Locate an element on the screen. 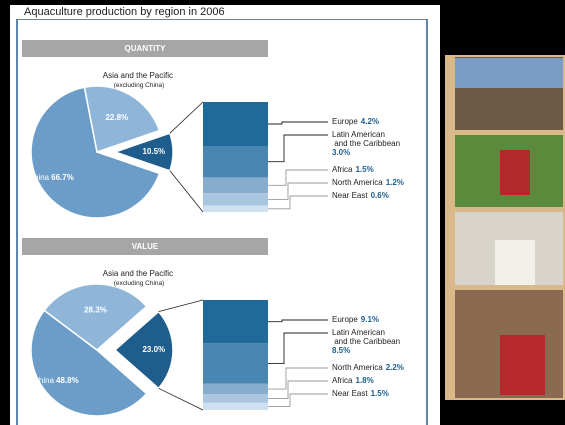 The width and height of the screenshot is (565, 425). bar-value: 0.6% is located at coordinates (380, 195).